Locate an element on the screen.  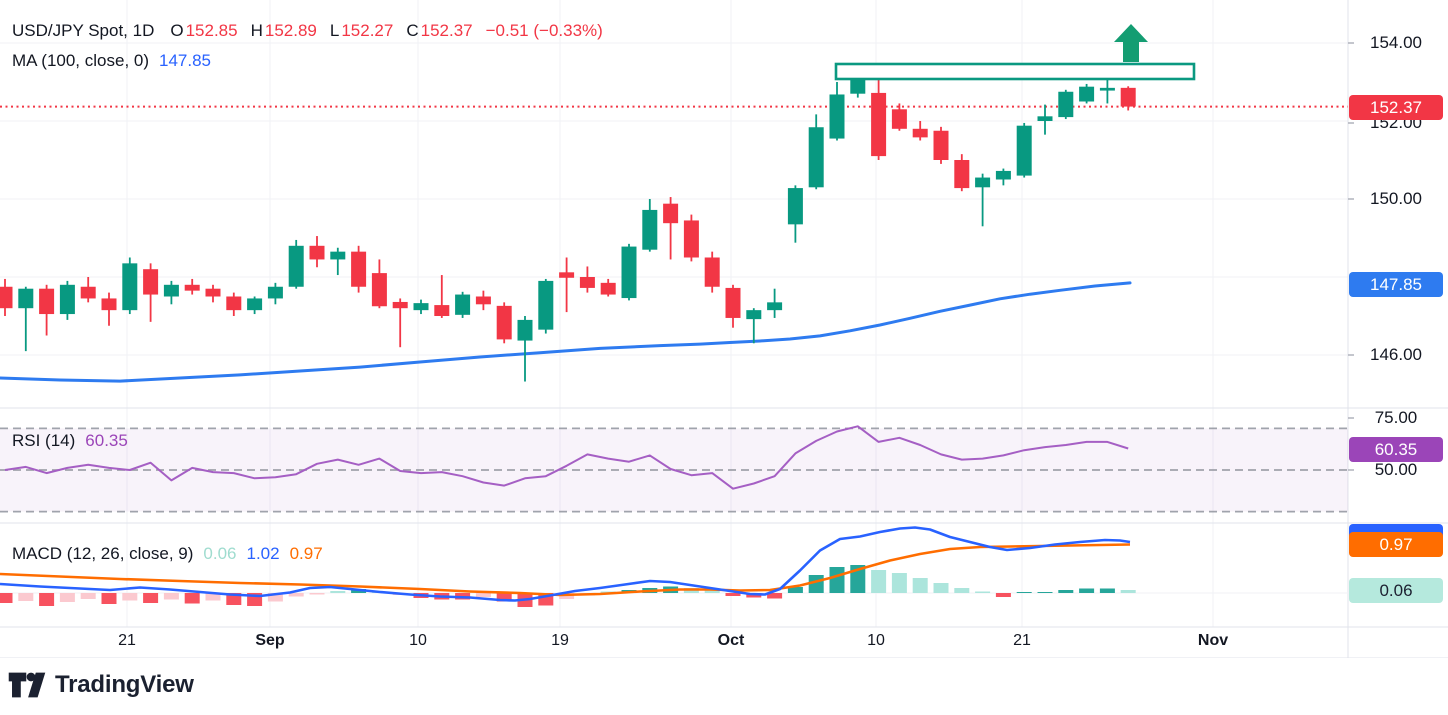
rsi-legend: RSI (14) 60.35 is located at coordinates (70, 441).